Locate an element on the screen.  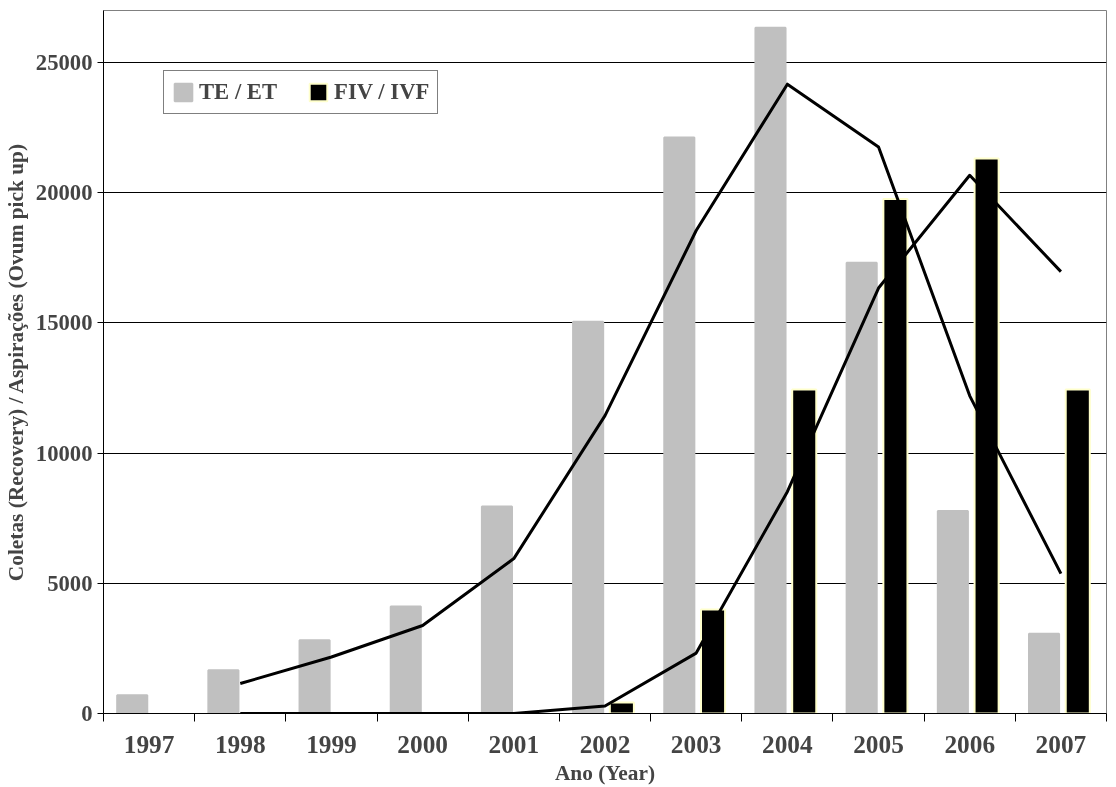
x-tick-label: 1998 is located at coordinates (240, 743).